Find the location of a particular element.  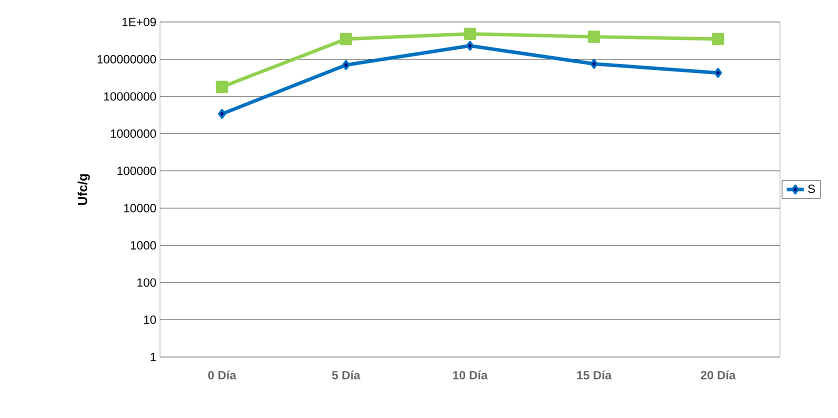

y-tick-label: 10 is located at coordinates (150, 320).